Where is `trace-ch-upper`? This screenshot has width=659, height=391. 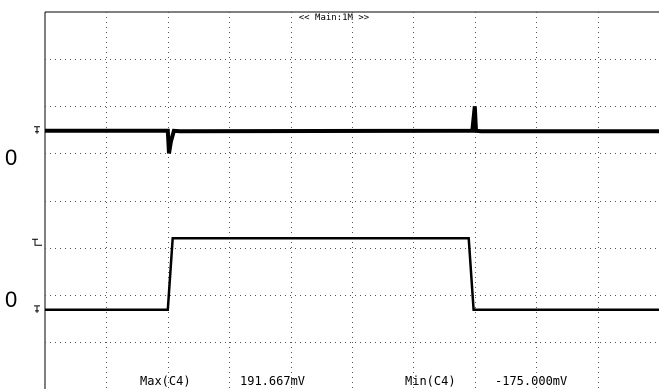
trace-ch-upper is located at coordinates (352, 130).